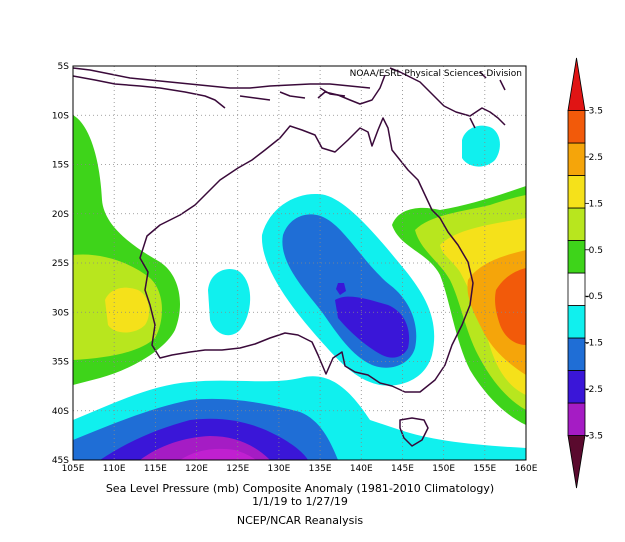 This screenshot has height=542, width=625. What do you see at coordinates (60, 363) in the screenshot?
I see `lat-label: 35S` at bounding box center [60, 363].